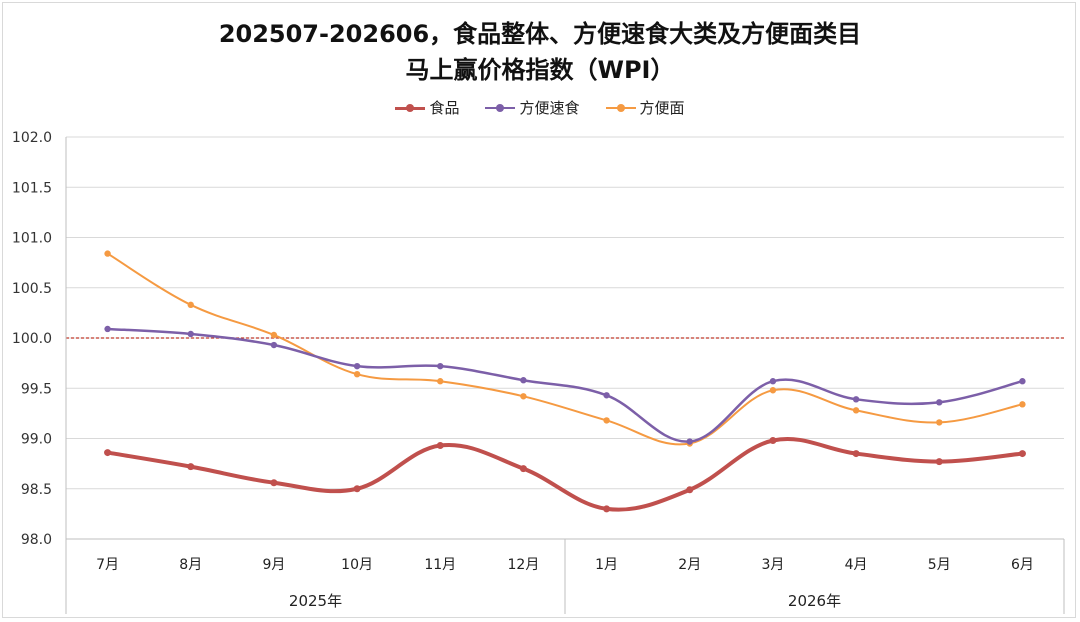 This screenshot has width=1080, height=622. Describe the element at coordinates (32, 339) in the screenshot. I see `y-tick-label: 100.0` at that location.